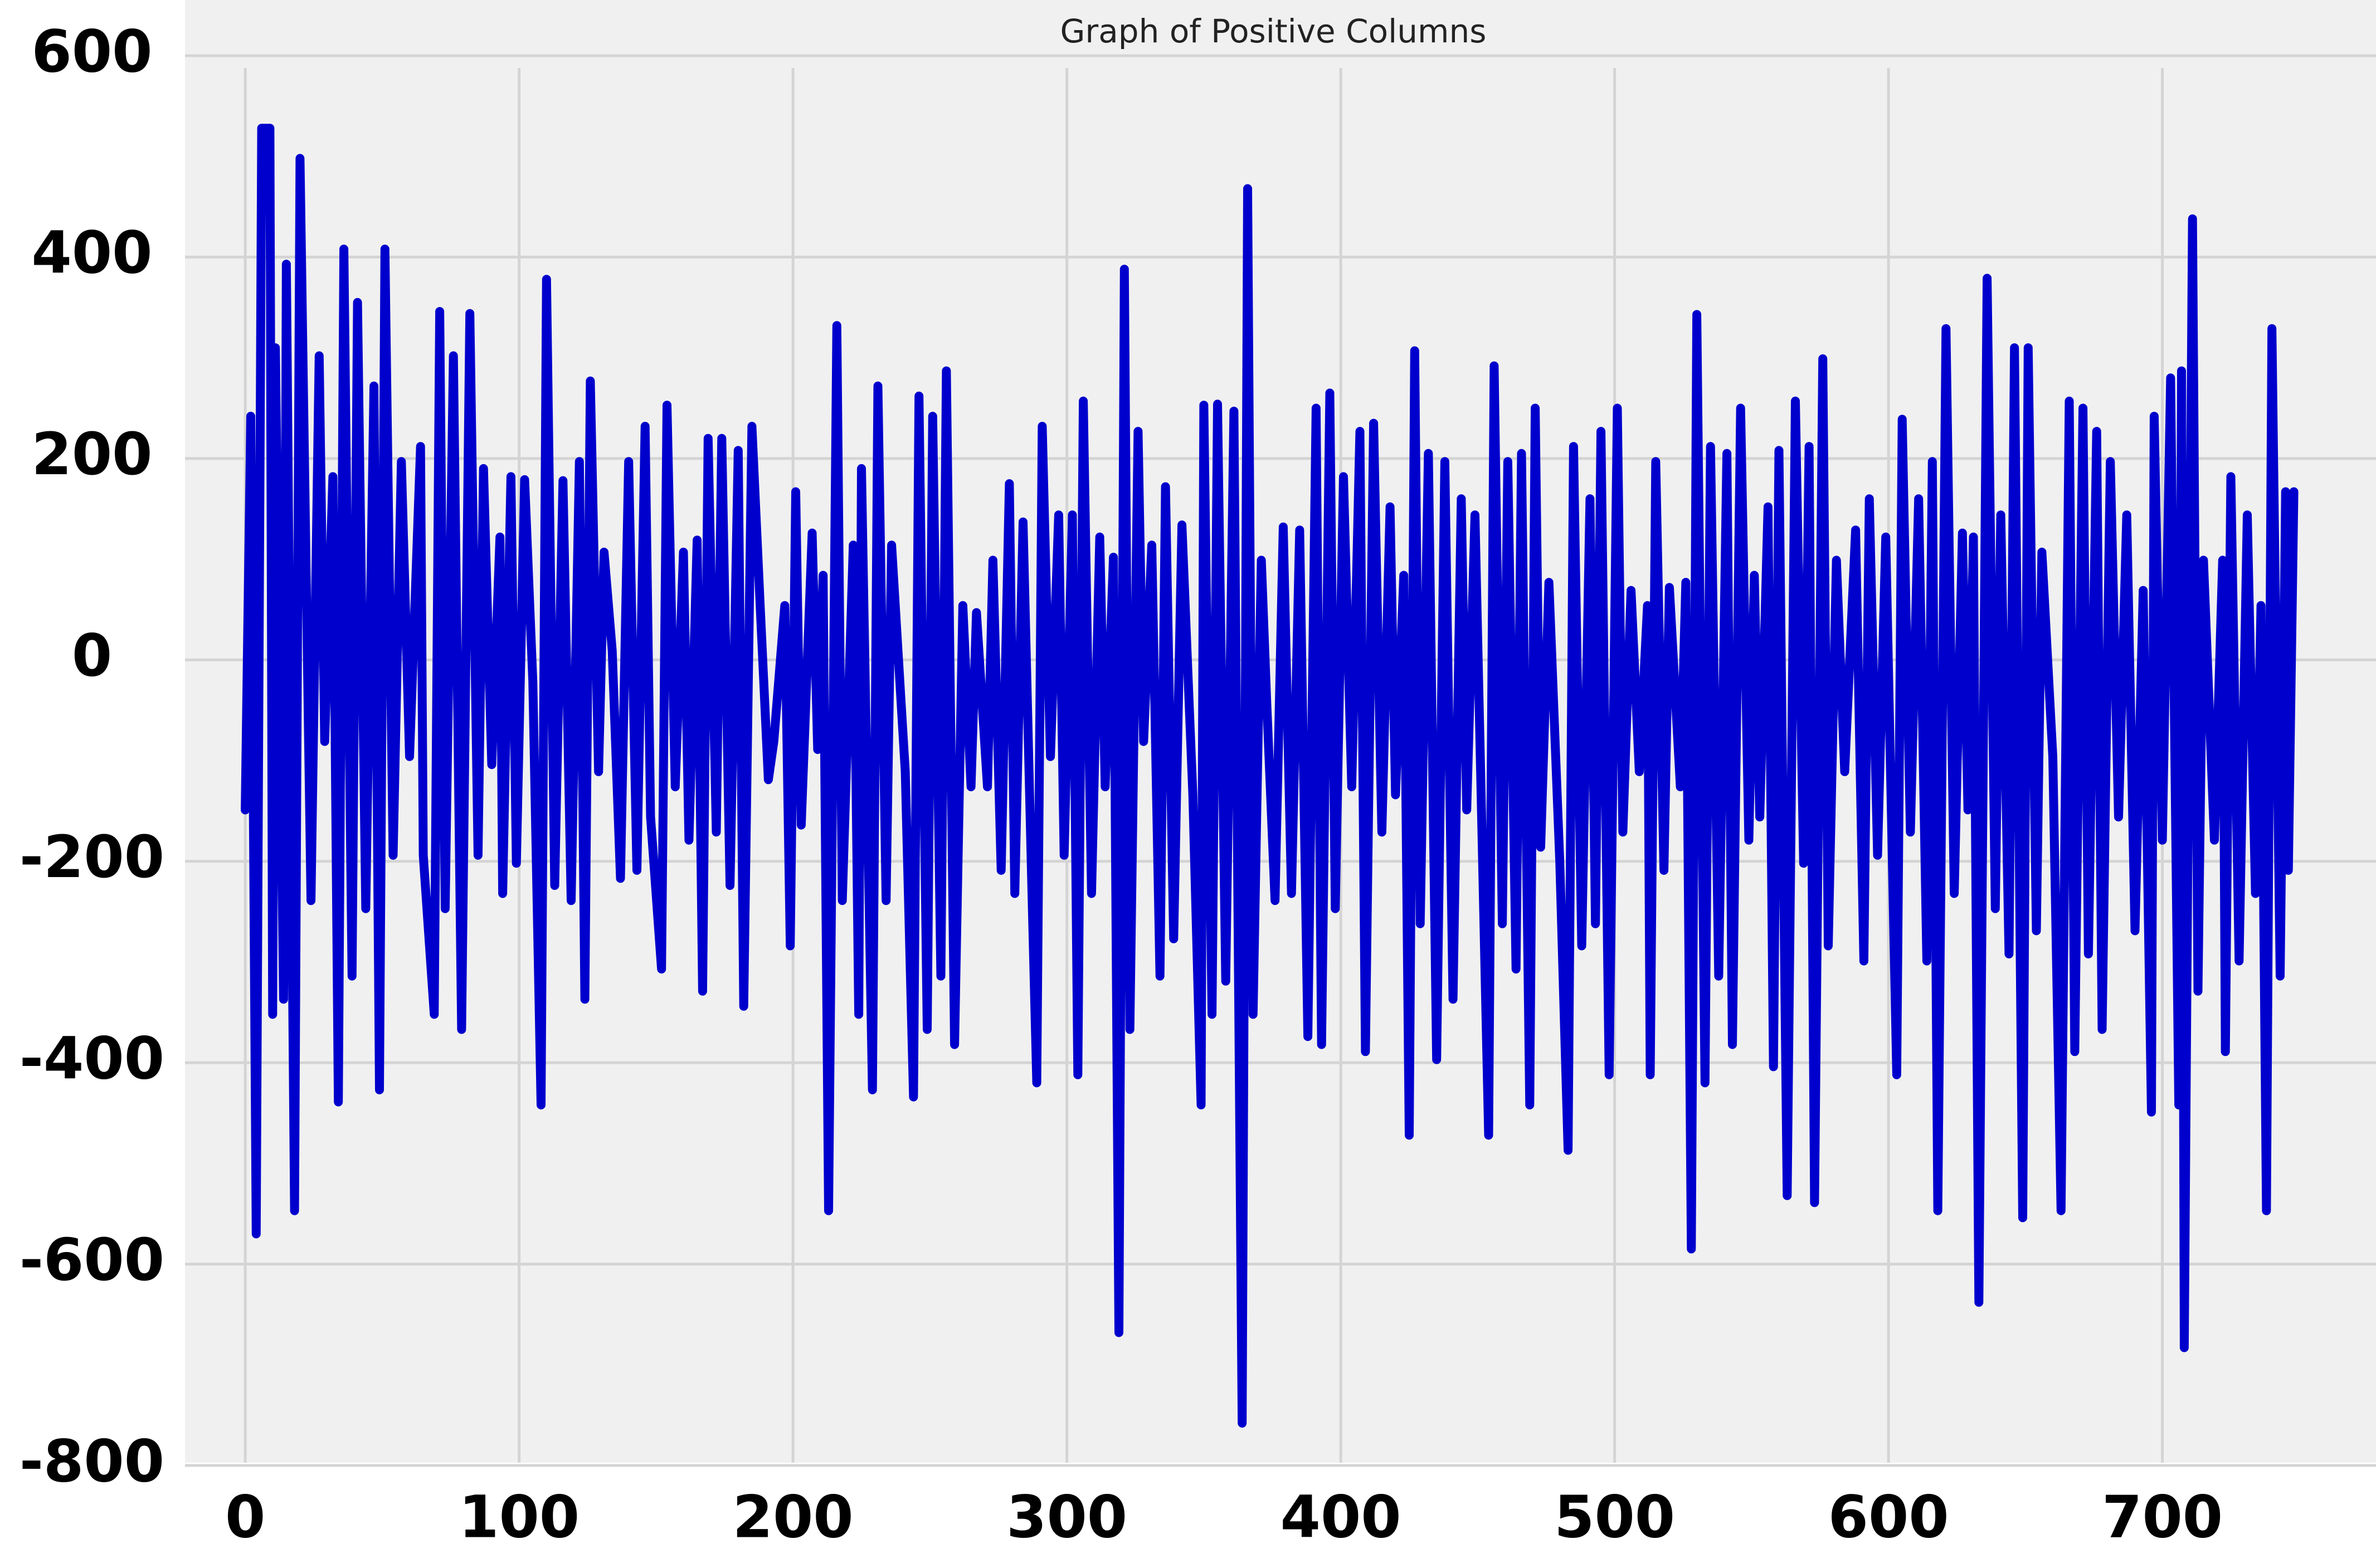 This screenshot has width=2376, height=1568. I want to click on y-tick-label: -600, so click(92, 1260).